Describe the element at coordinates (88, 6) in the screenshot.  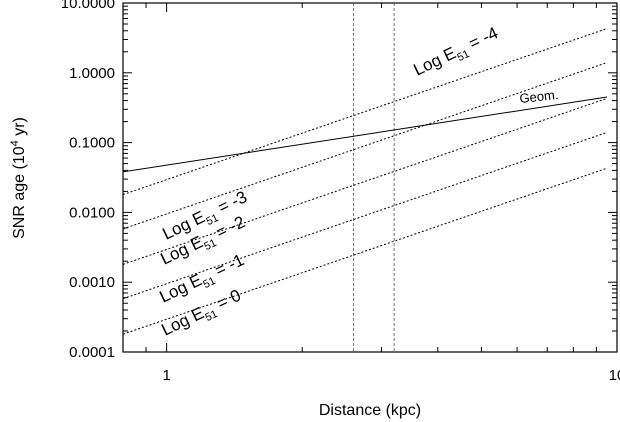
I see `y-tick-label: 10.0000` at that location.